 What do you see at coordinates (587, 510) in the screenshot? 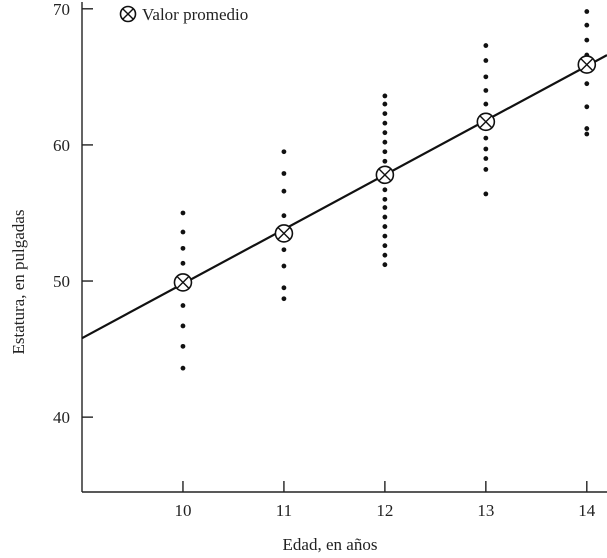
I see `x-tick-label: 14` at bounding box center [587, 510].